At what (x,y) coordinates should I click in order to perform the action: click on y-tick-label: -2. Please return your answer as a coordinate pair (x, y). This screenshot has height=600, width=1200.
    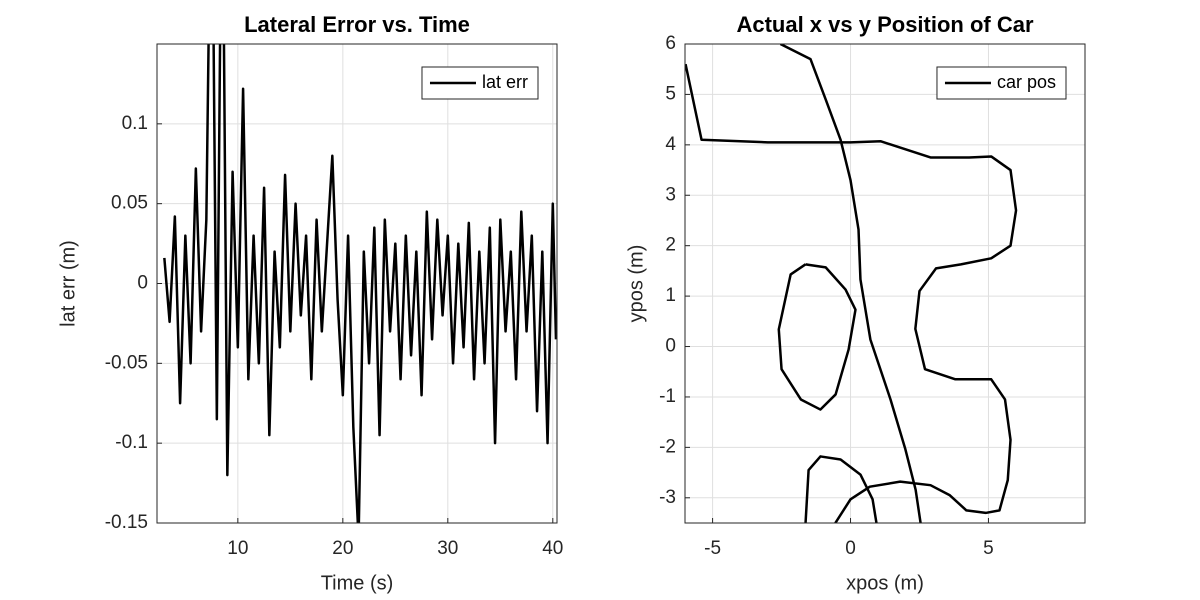
    Looking at the image, I should click on (667, 446).